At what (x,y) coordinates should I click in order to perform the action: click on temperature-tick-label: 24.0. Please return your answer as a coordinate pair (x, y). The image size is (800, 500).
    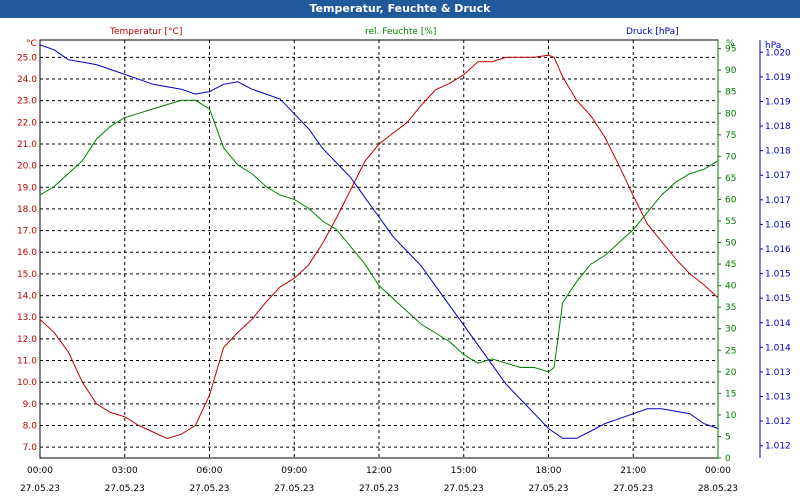
    Looking at the image, I should click on (27, 80).